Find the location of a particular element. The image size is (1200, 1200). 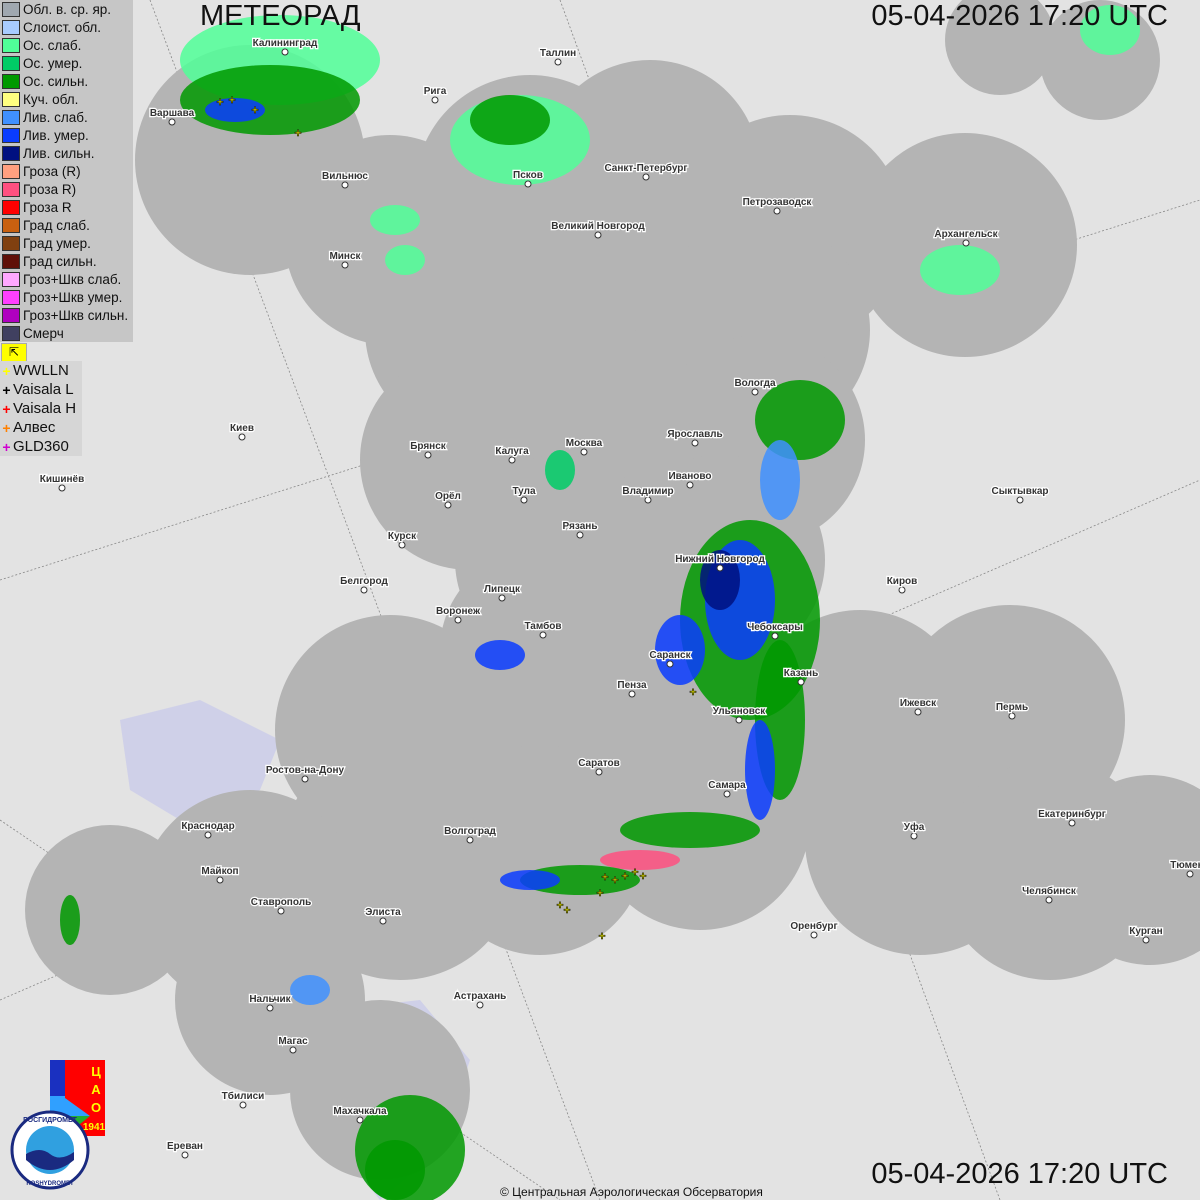

city-marker: Рига is located at coordinates (435, 94).